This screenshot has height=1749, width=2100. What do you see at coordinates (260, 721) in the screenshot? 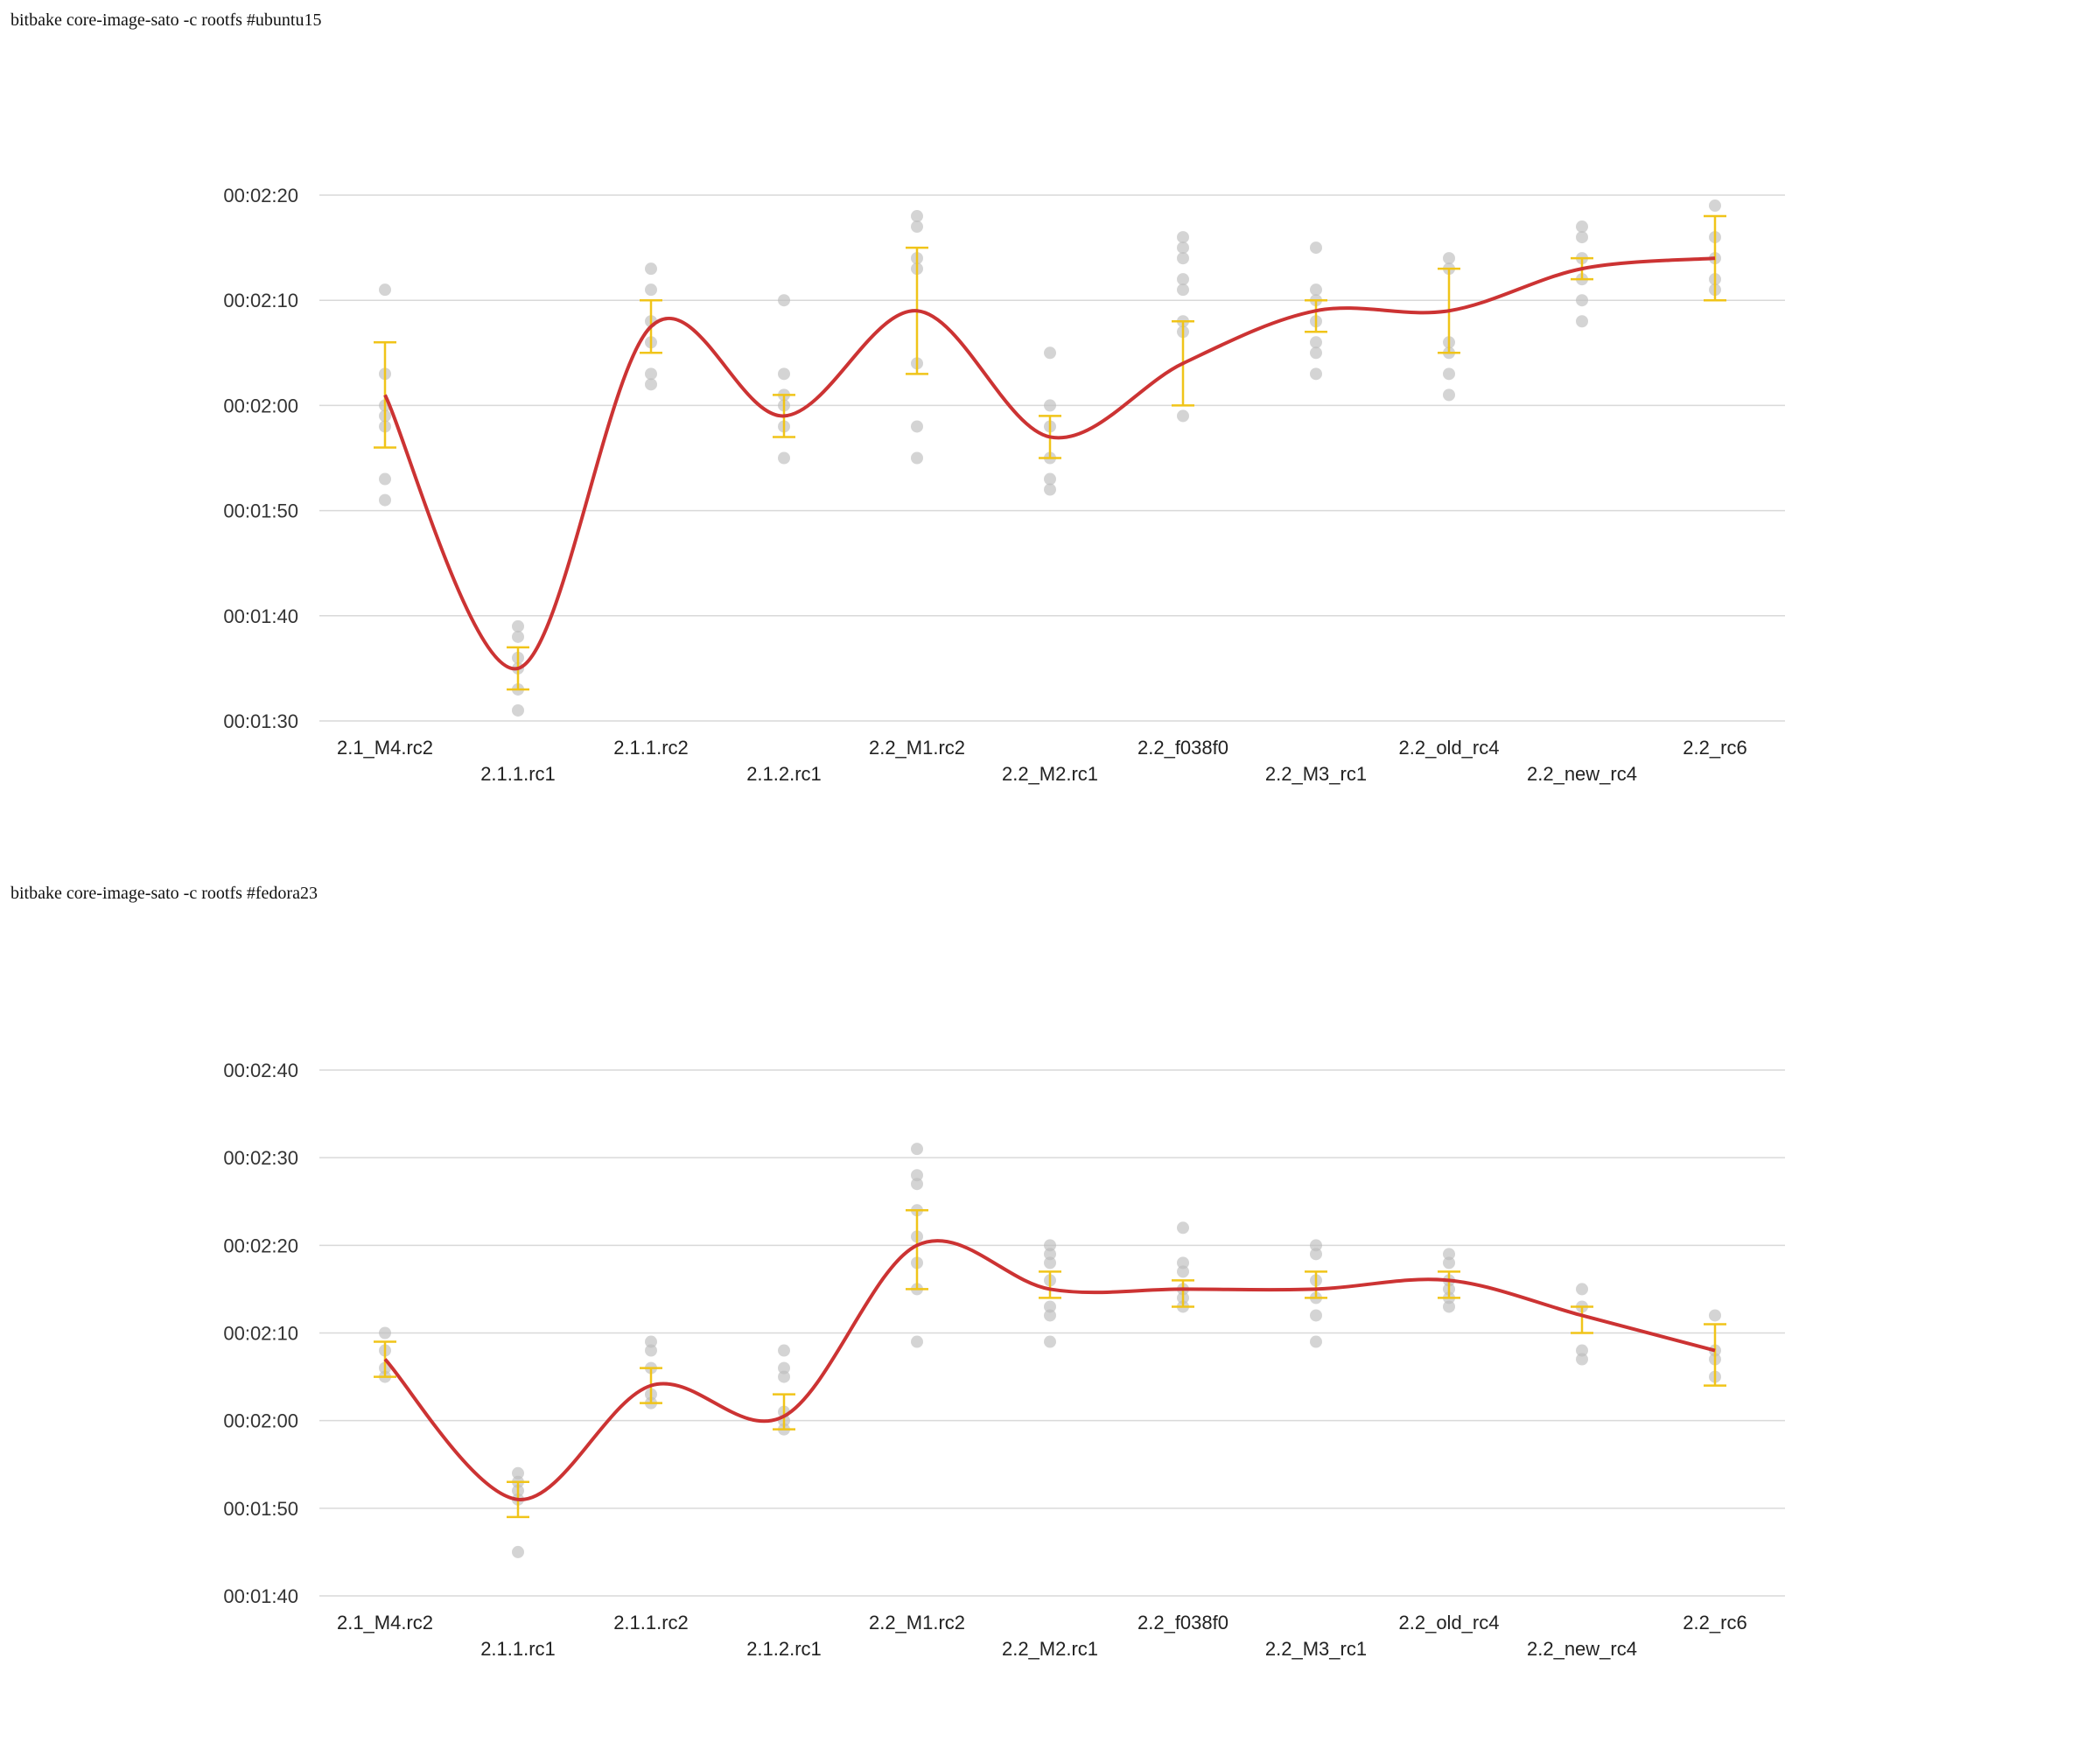
I see `y-tick-label: 00:01:30` at bounding box center [260, 721].